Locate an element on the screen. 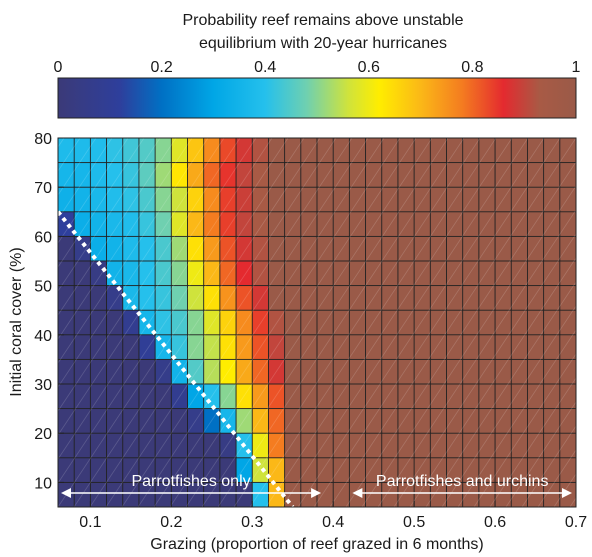 This screenshot has height=557, width=592. y-axis-label: Initial coral cover (%) is located at coordinates (16, 321).